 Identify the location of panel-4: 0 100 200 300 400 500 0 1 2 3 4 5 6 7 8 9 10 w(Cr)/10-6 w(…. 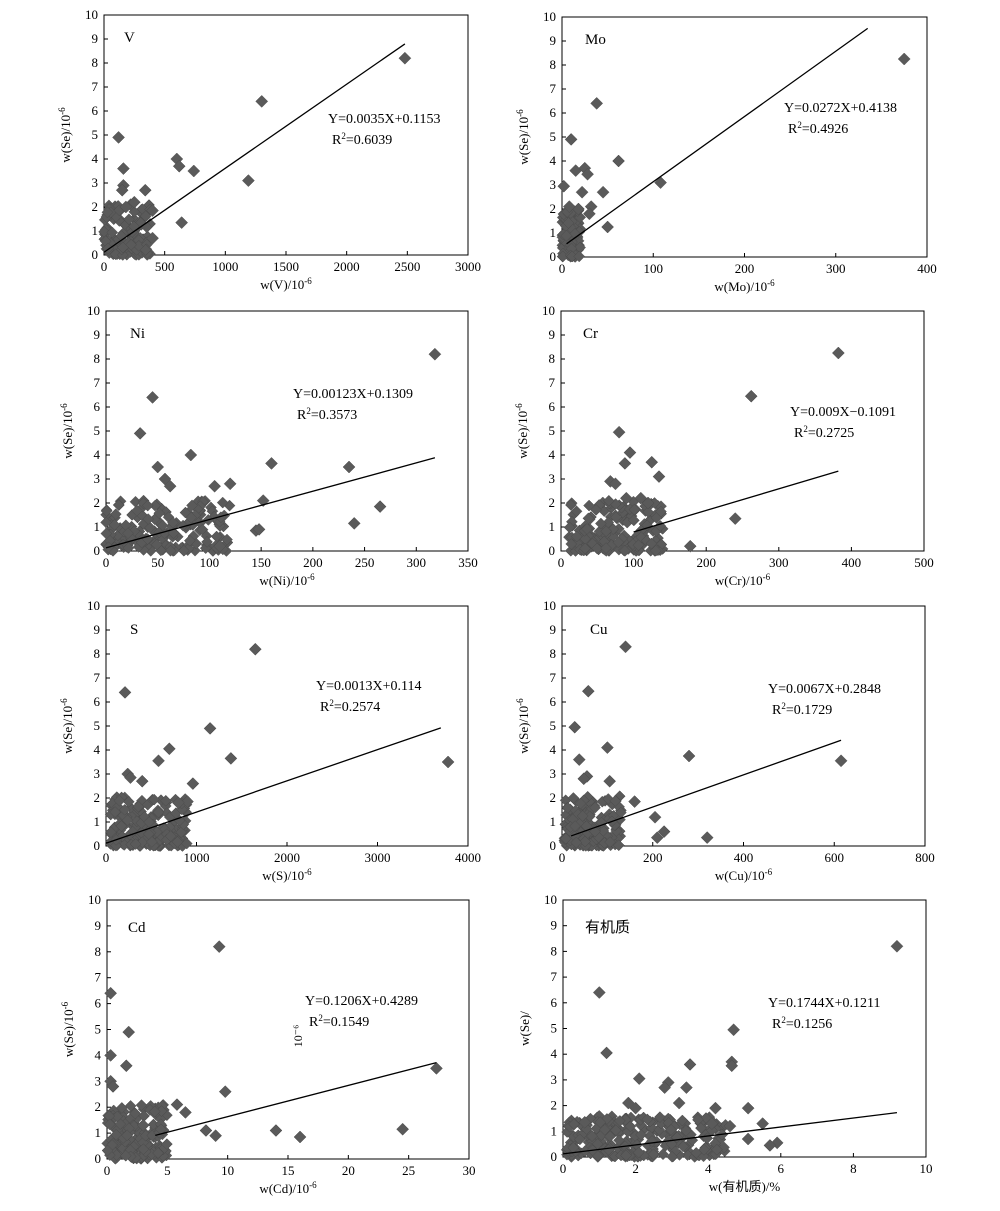
(724, 445).